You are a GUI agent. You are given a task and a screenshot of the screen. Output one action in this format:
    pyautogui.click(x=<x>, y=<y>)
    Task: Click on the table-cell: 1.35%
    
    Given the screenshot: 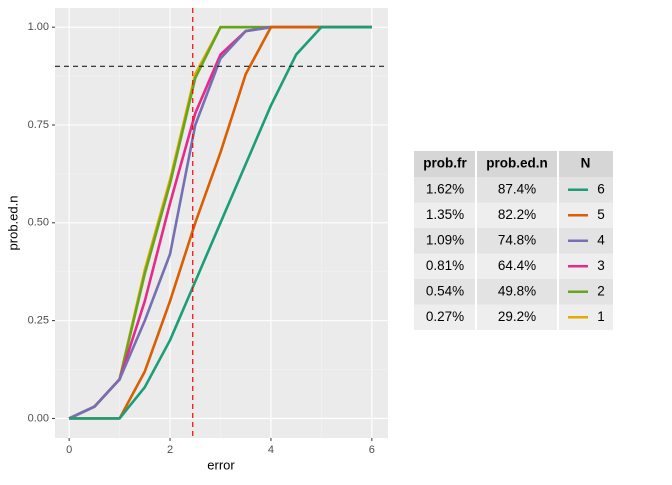 What is the action you would take?
    pyautogui.click(x=445, y=214)
    